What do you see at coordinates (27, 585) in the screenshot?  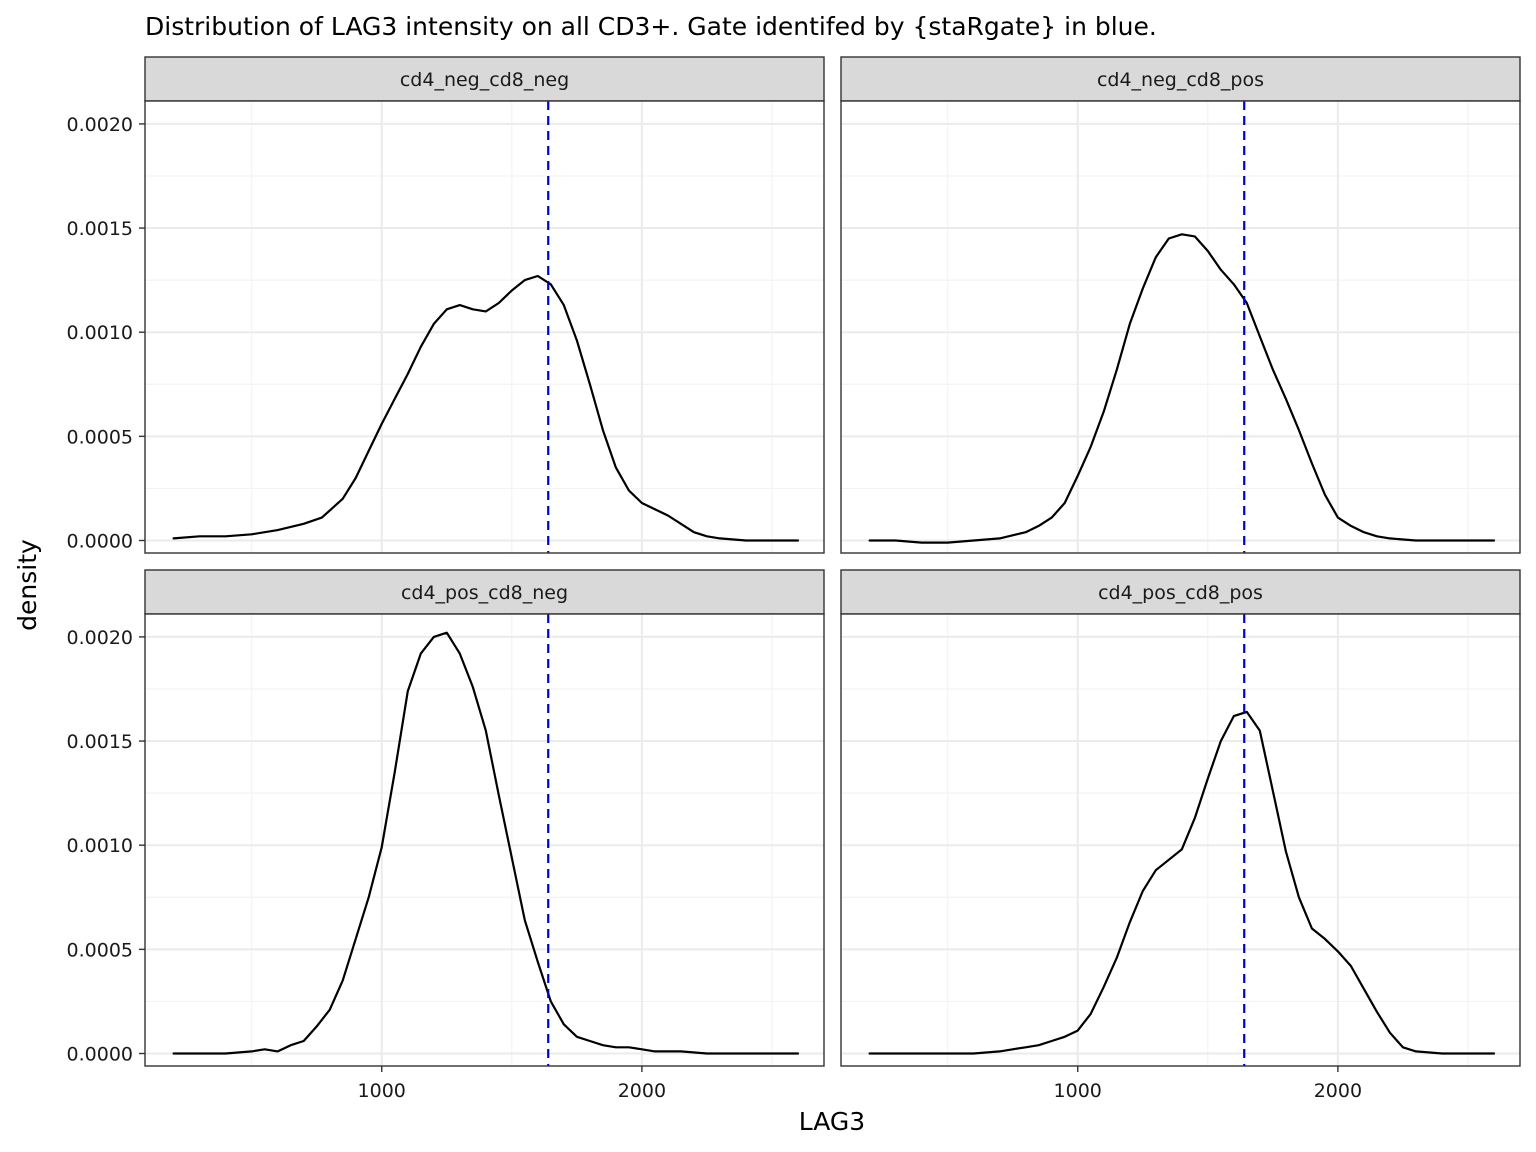 I see `y-axis-title: density` at bounding box center [27, 585].